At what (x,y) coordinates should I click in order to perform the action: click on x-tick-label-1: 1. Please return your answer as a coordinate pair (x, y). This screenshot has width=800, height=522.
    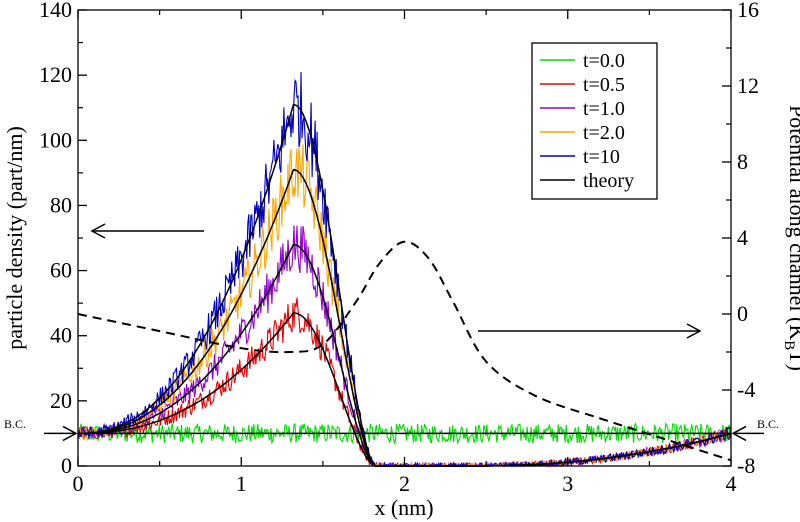
    Looking at the image, I should click on (241, 483).